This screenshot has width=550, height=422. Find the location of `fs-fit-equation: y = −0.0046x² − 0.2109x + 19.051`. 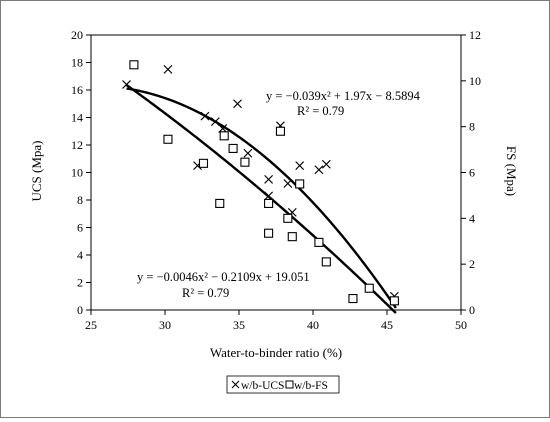

fs-fit-equation: y = −0.0046x² − 0.2109x + 19.051 is located at coordinates (223, 277).